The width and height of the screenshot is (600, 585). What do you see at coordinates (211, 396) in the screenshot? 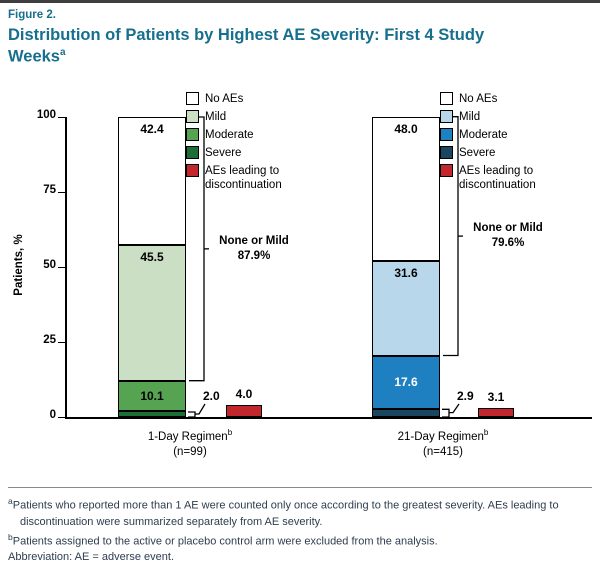
I see `severe-callout-label: 2.0` at bounding box center [211, 396].